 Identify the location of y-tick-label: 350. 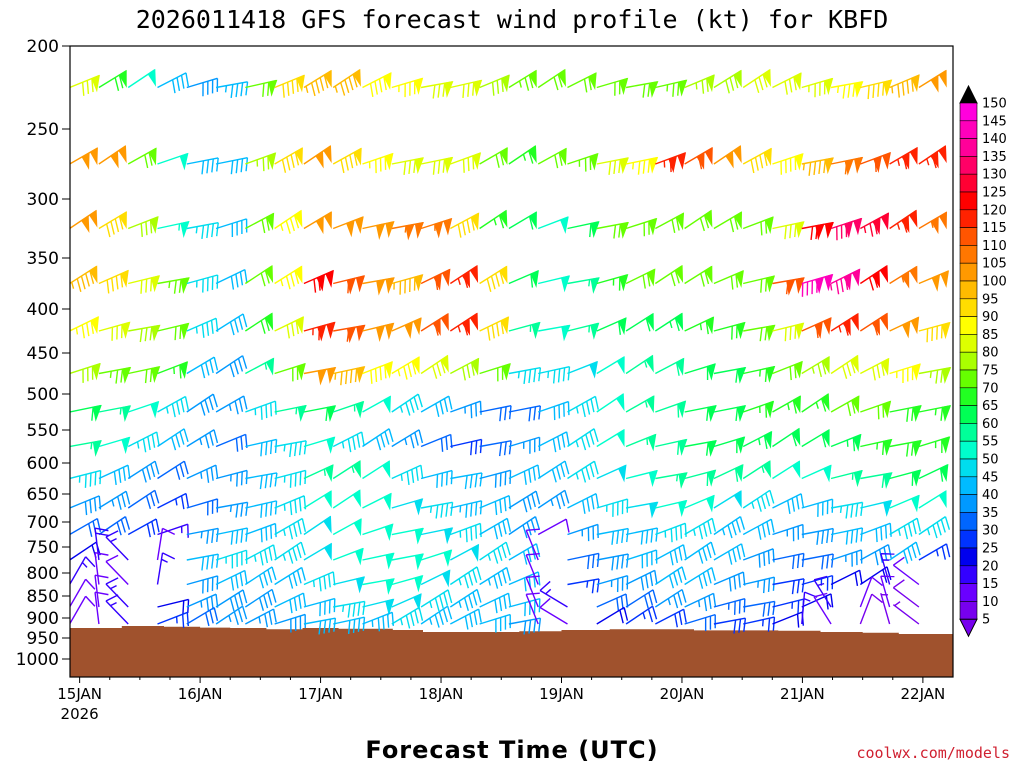
(43, 259).